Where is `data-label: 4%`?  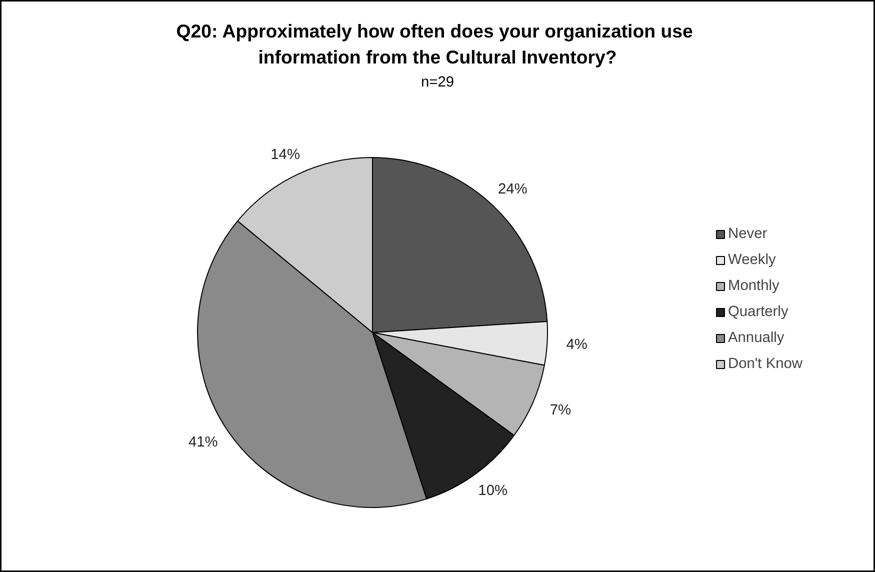 data-label: 4% is located at coordinates (577, 344).